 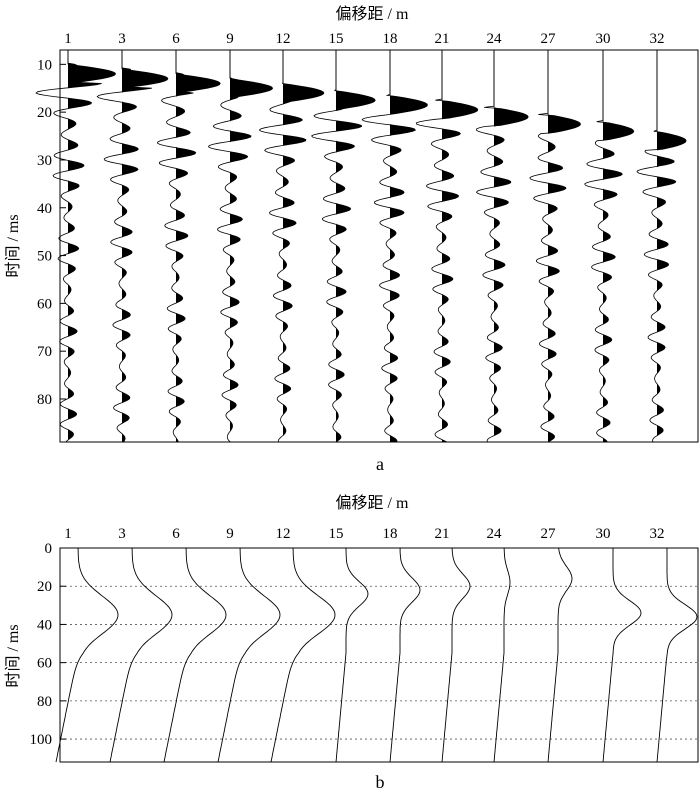 I want to click on panel-b-x-tick-label: 32, so click(x=657, y=534).